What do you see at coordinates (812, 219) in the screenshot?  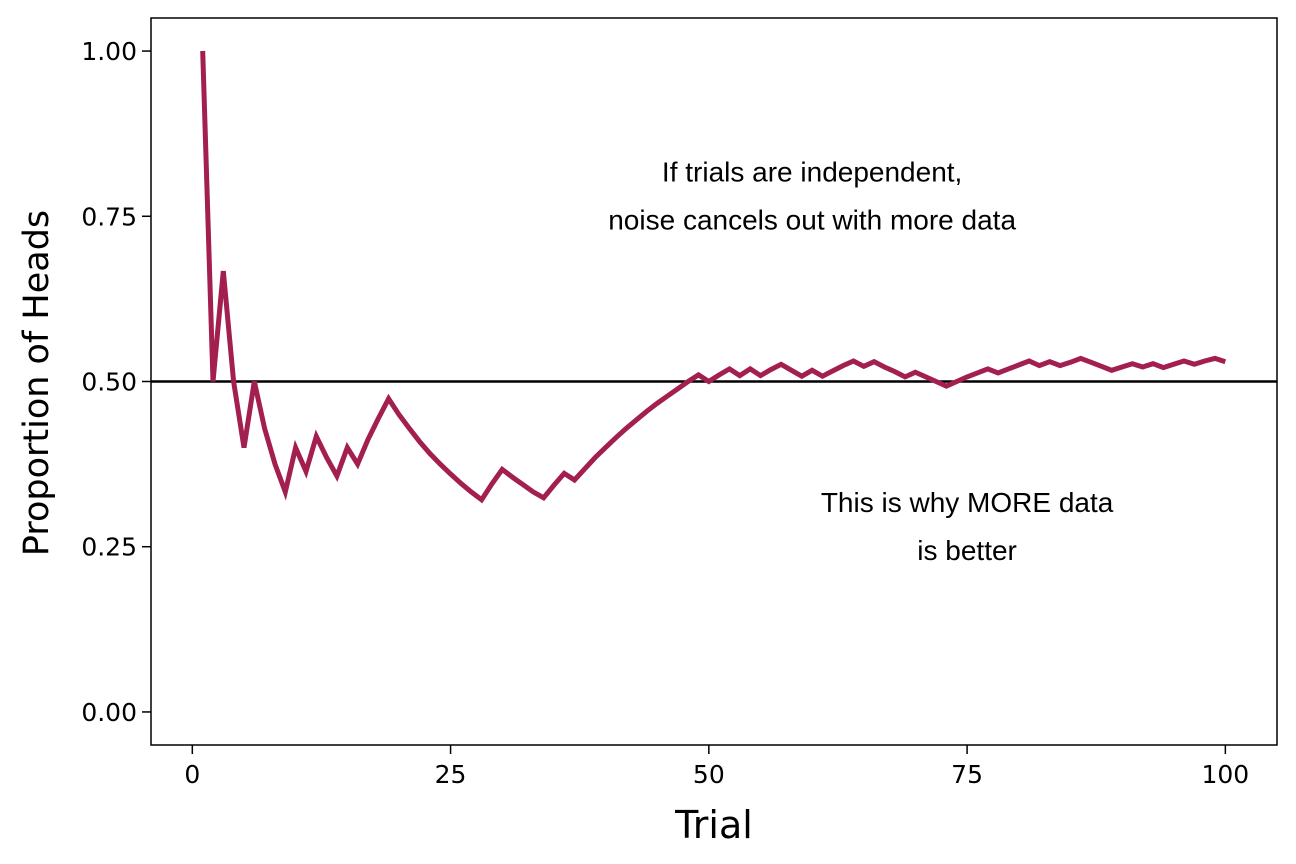 I see `annotation-text: noise cancels out with more data` at bounding box center [812, 219].